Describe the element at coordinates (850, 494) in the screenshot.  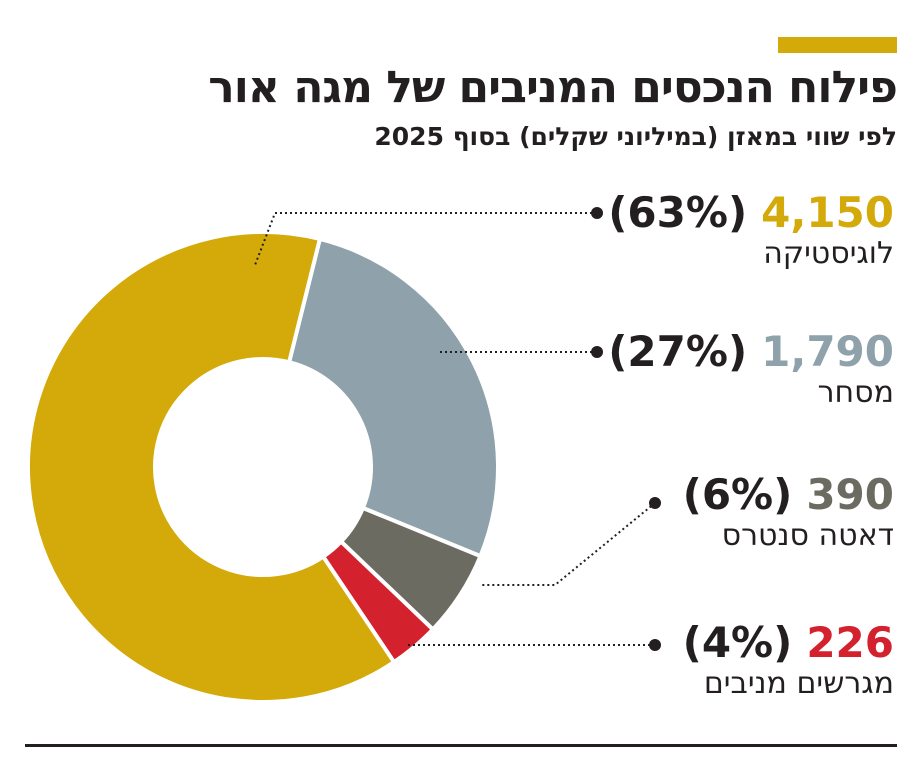
I see `slice-value: 390` at that location.